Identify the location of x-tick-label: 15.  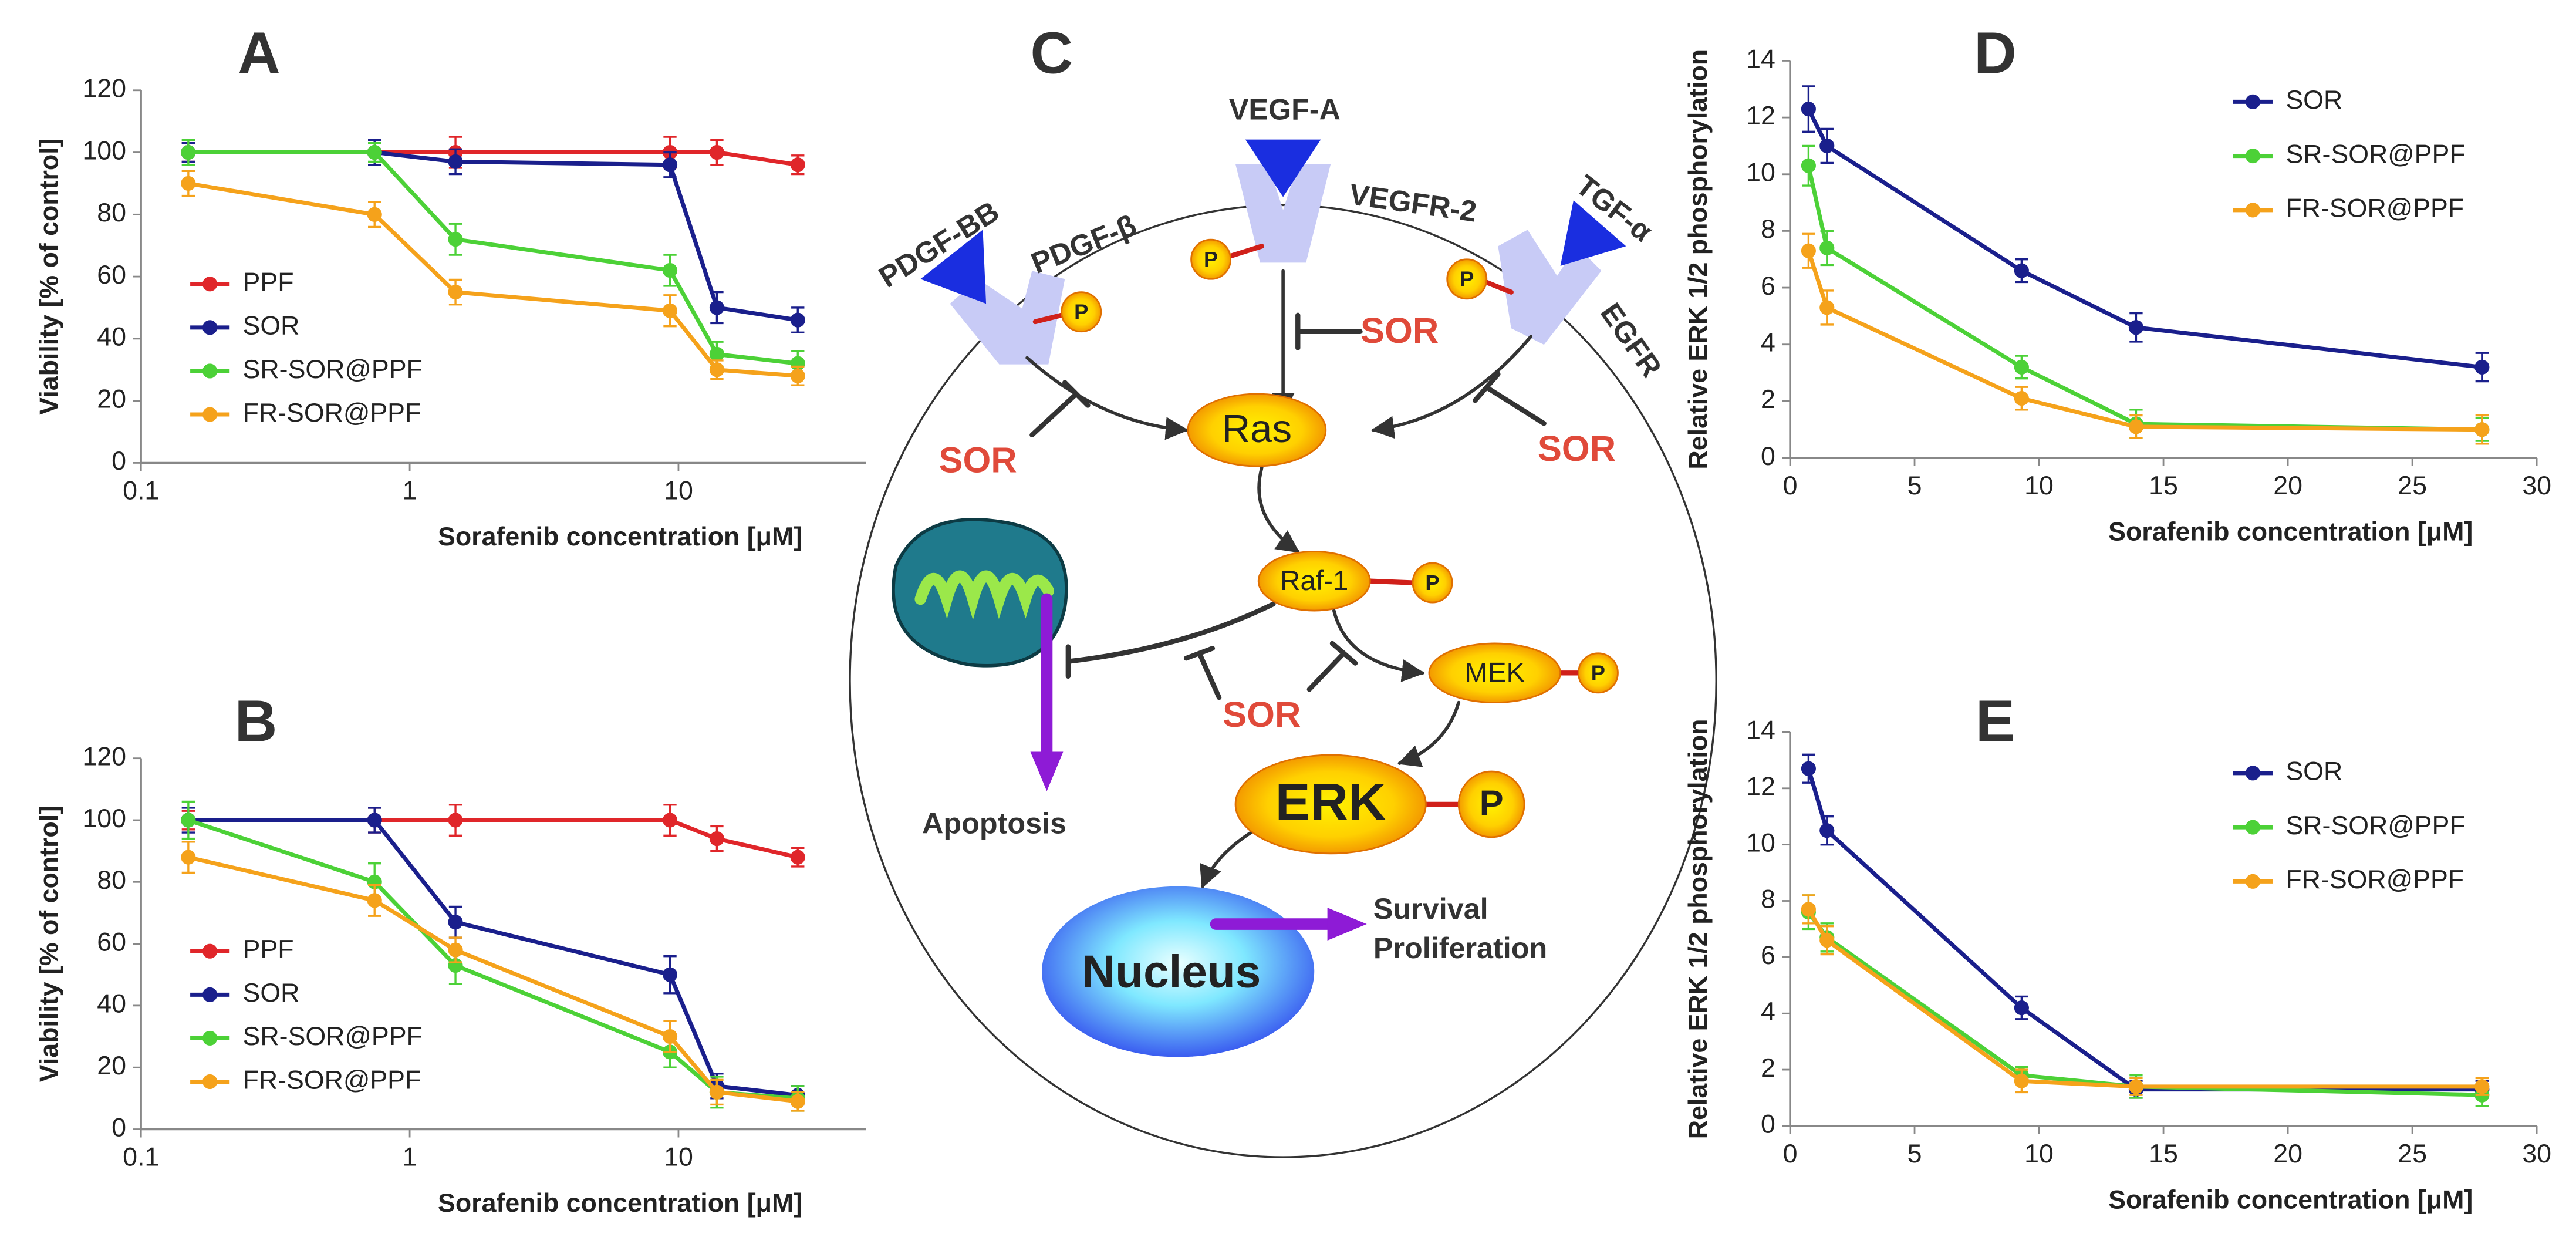
(2163, 1154).